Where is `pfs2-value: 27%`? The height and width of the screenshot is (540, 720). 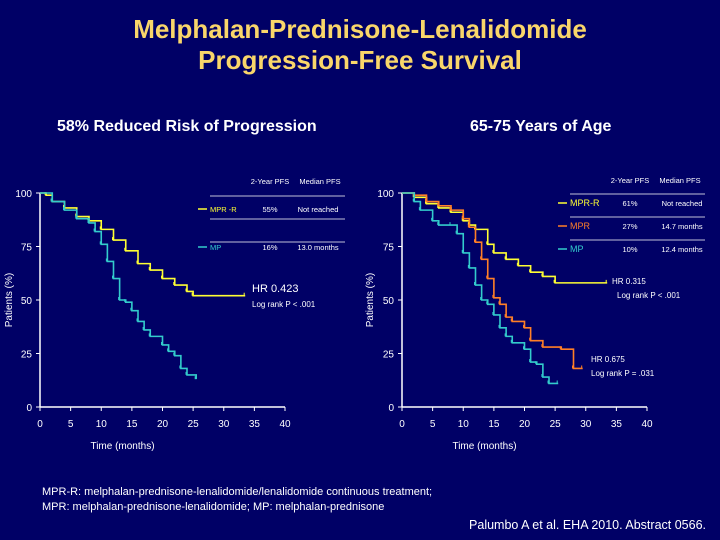 pfs2-value: 27% is located at coordinates (629, 226).